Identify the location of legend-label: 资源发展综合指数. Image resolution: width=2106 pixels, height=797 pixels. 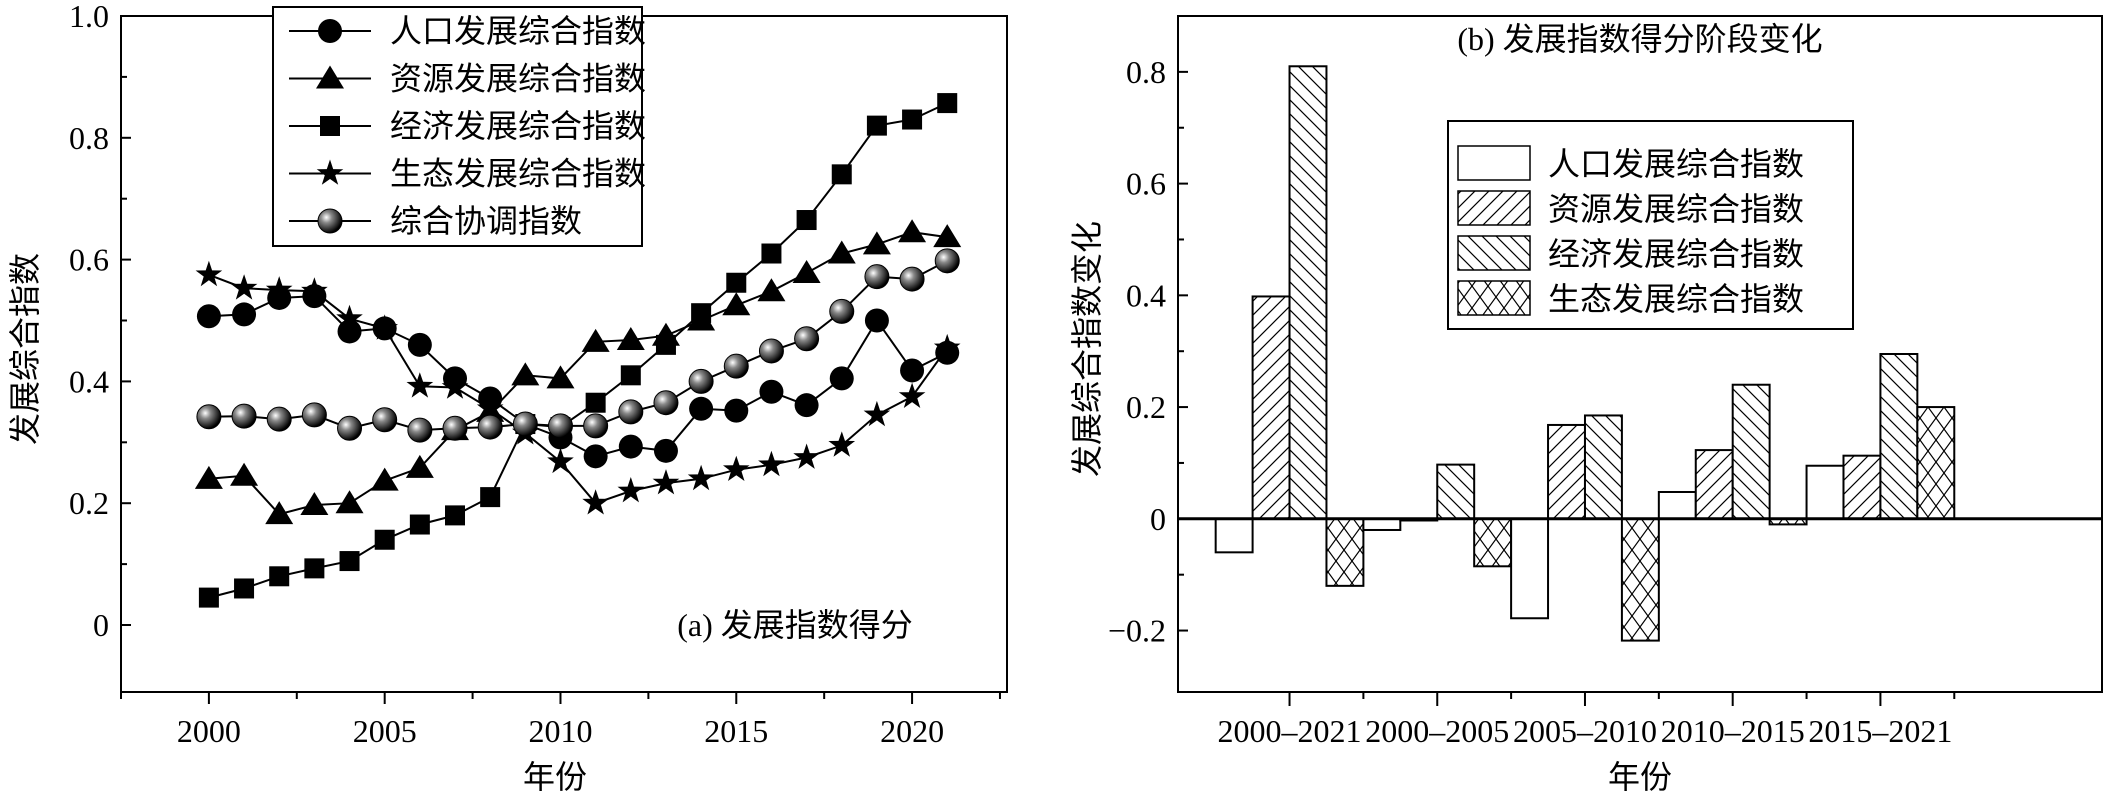
(518, 79).